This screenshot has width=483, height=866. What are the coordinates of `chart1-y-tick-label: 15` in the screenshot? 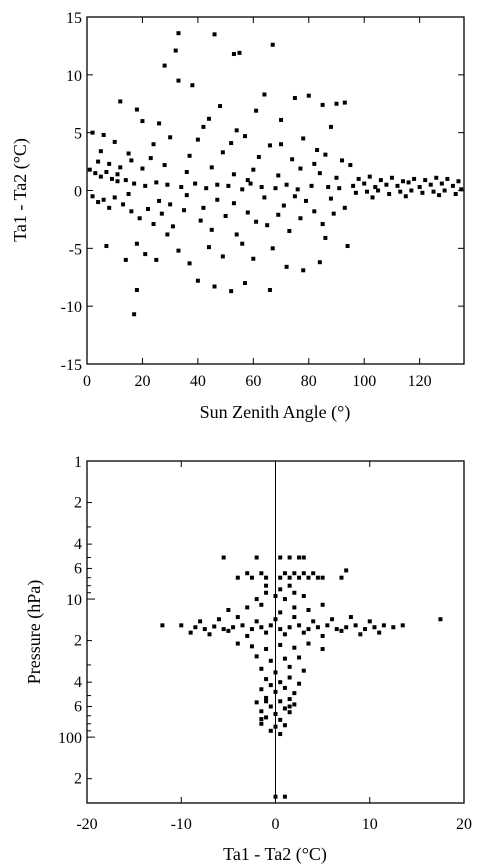 It's located at (74, 18).